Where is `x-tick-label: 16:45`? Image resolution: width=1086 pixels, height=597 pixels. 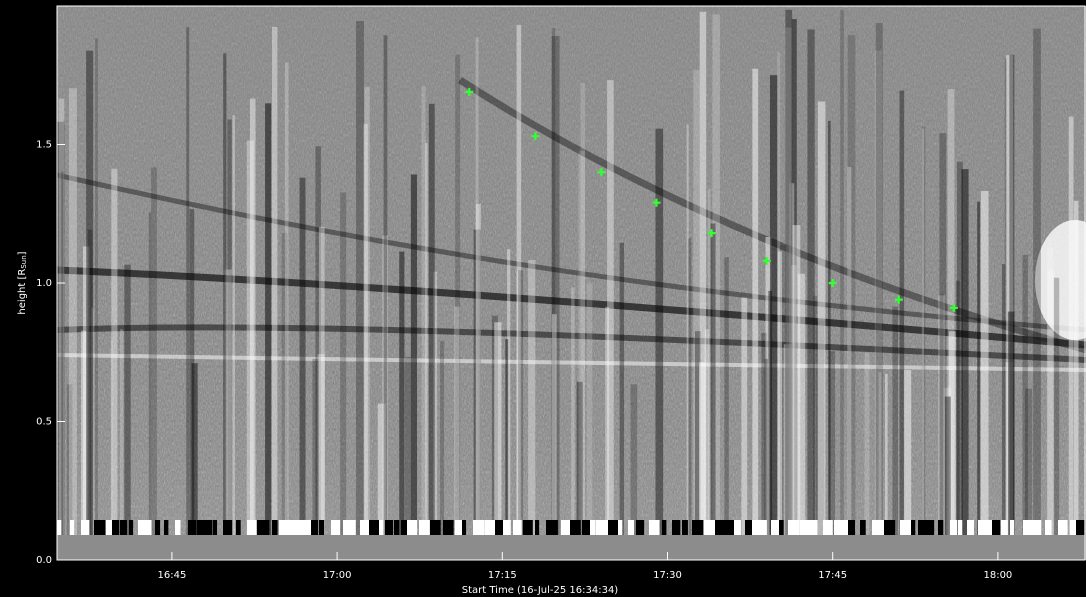 x-tick-label: 16:45 is located at coordinates (171, 575).